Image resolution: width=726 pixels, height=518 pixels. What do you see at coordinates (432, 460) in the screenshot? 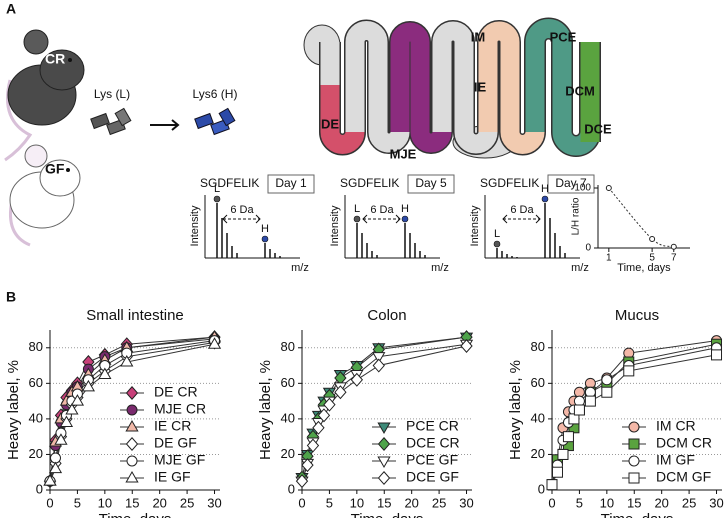
I see `legend-label: PCE GF` at bounding box center [432, 460].